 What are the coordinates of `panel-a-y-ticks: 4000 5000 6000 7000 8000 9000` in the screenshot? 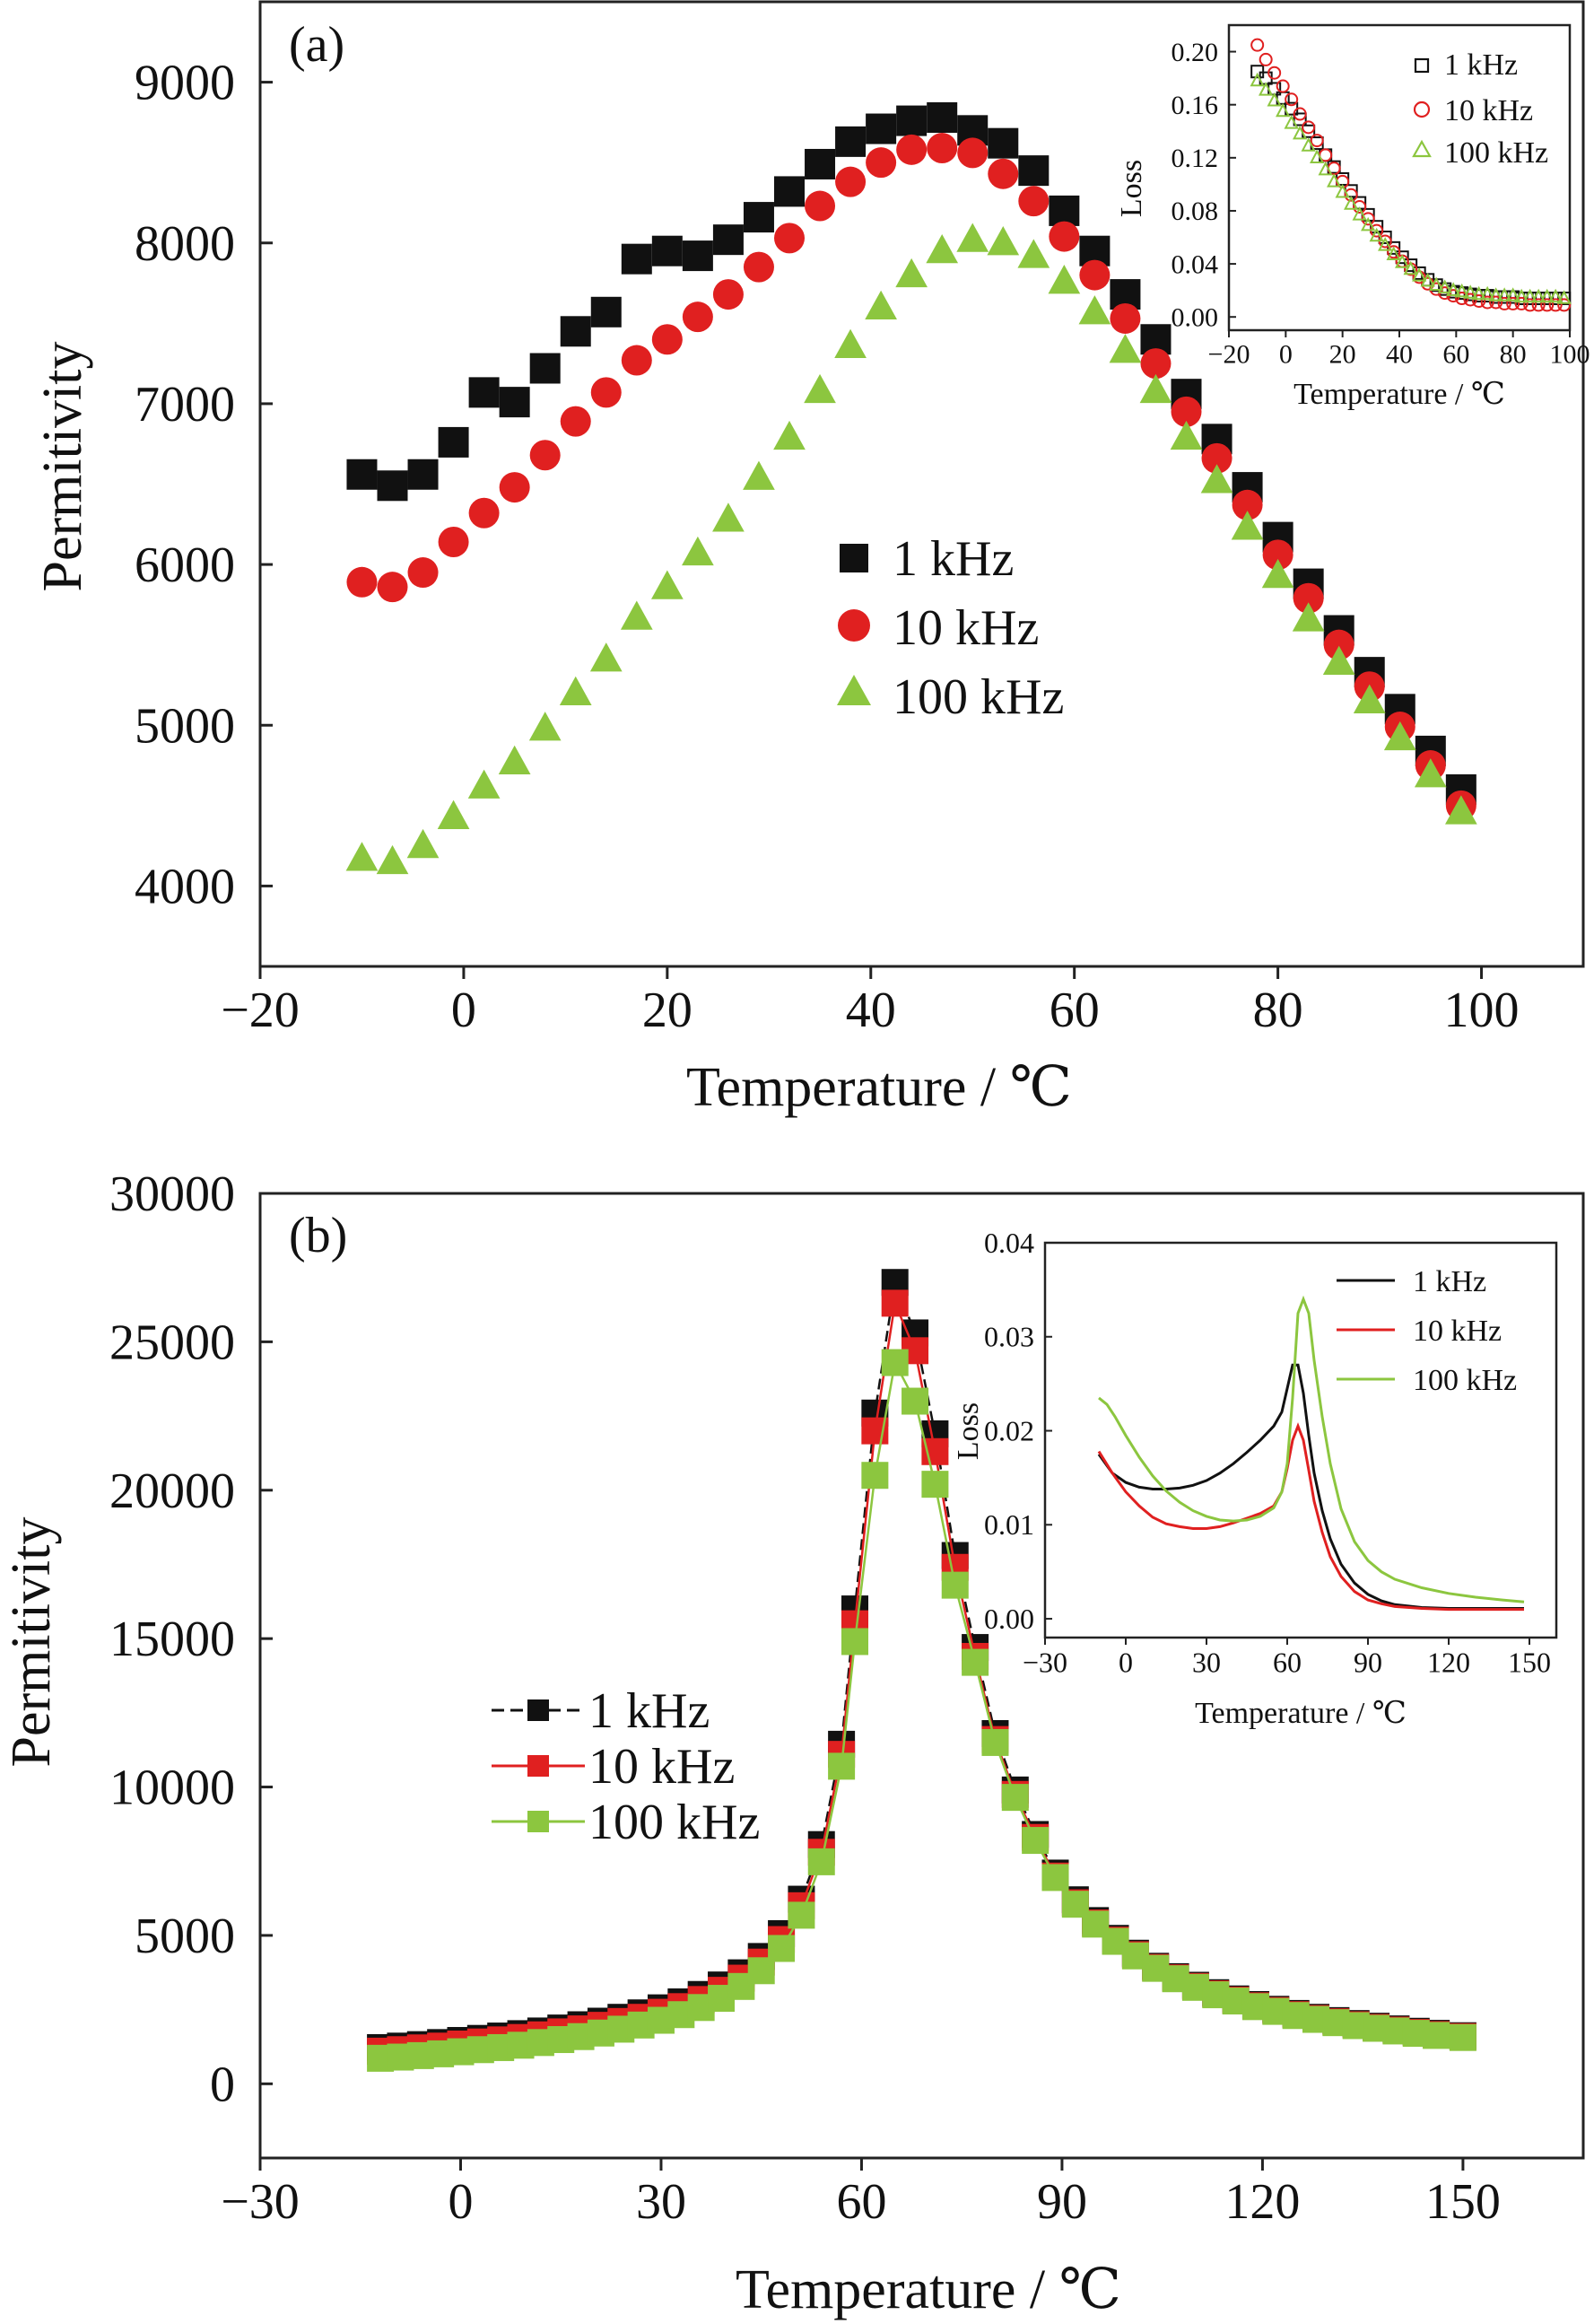 It's located at (204, 485).